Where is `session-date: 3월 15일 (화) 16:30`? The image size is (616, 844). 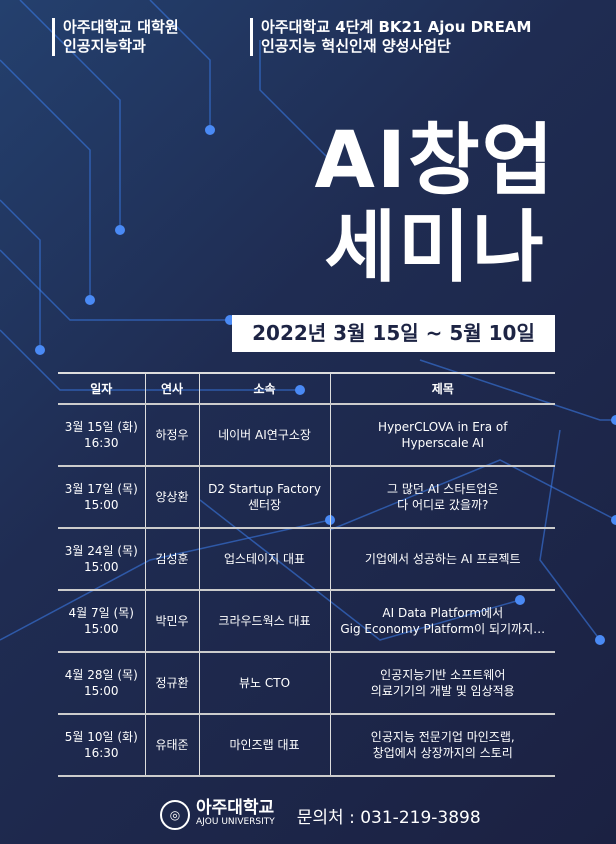 session-date: 3월 15일 (화) 16:30 is located at coordinates (101, 435).